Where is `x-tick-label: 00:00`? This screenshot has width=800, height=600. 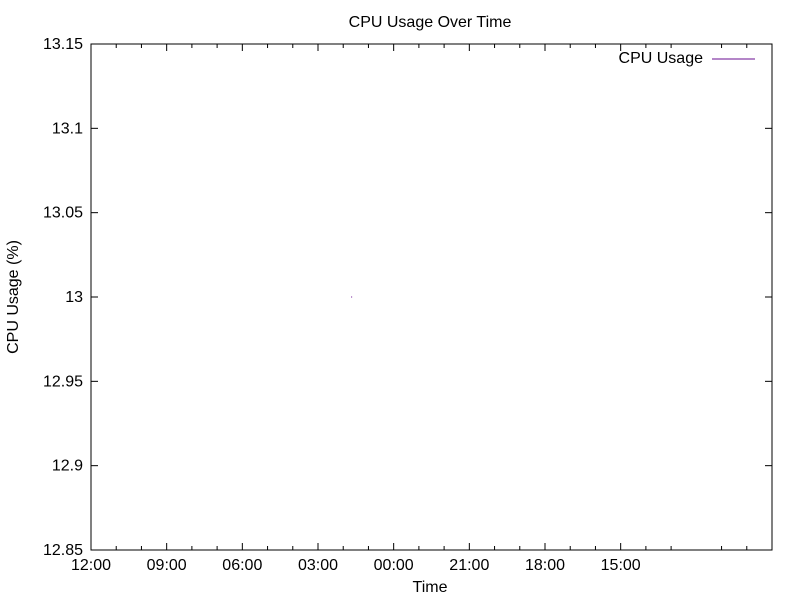
x-tick-label: 00:00 is located at coordinates (394, 565).